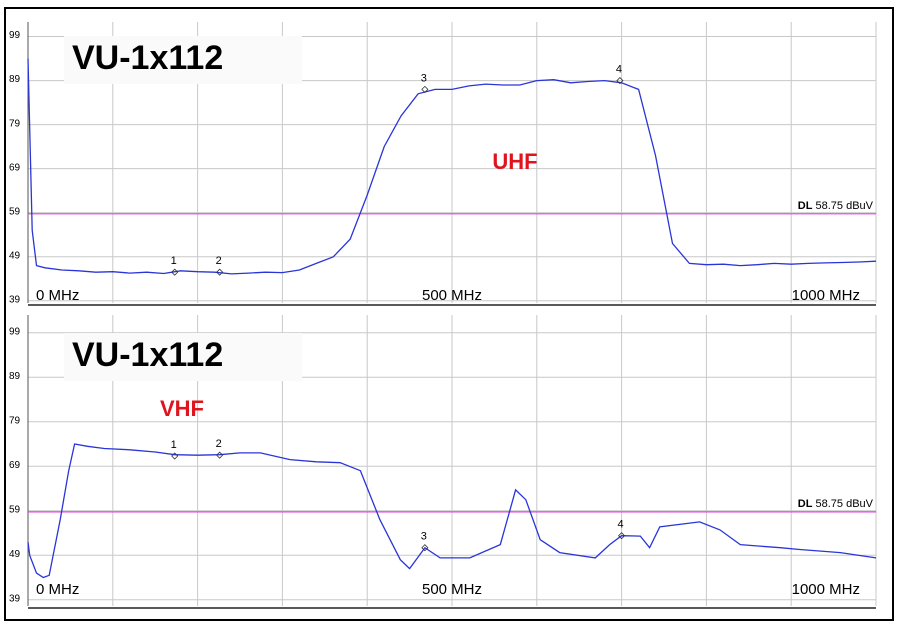 Image resolution: width=899 pixels, height=624 pixels. What do you see at coordinates (182, 408) in the screenshot?
I see `annotation: VHF` at bounding box center [182, 408].